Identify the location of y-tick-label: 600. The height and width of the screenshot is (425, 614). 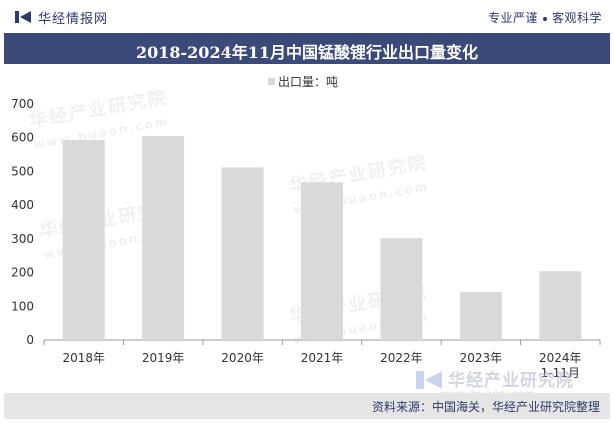
(22, 138).